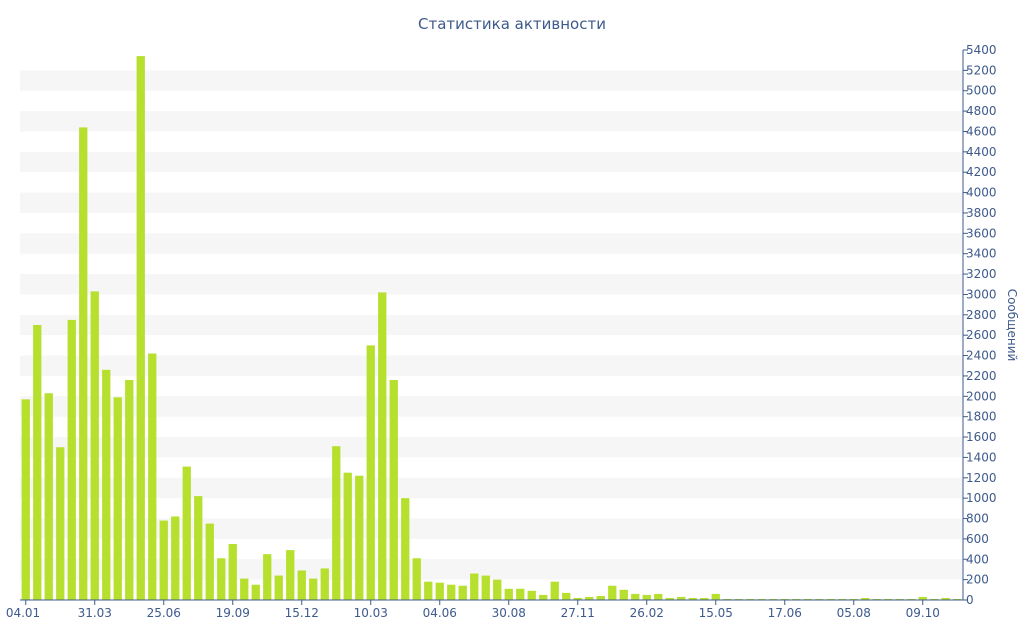 This screenshot has height=640, width=1024. Describe the element at coordinates (981, 213) in the screenshot. I see `y-tick-label: 3800` at that location.